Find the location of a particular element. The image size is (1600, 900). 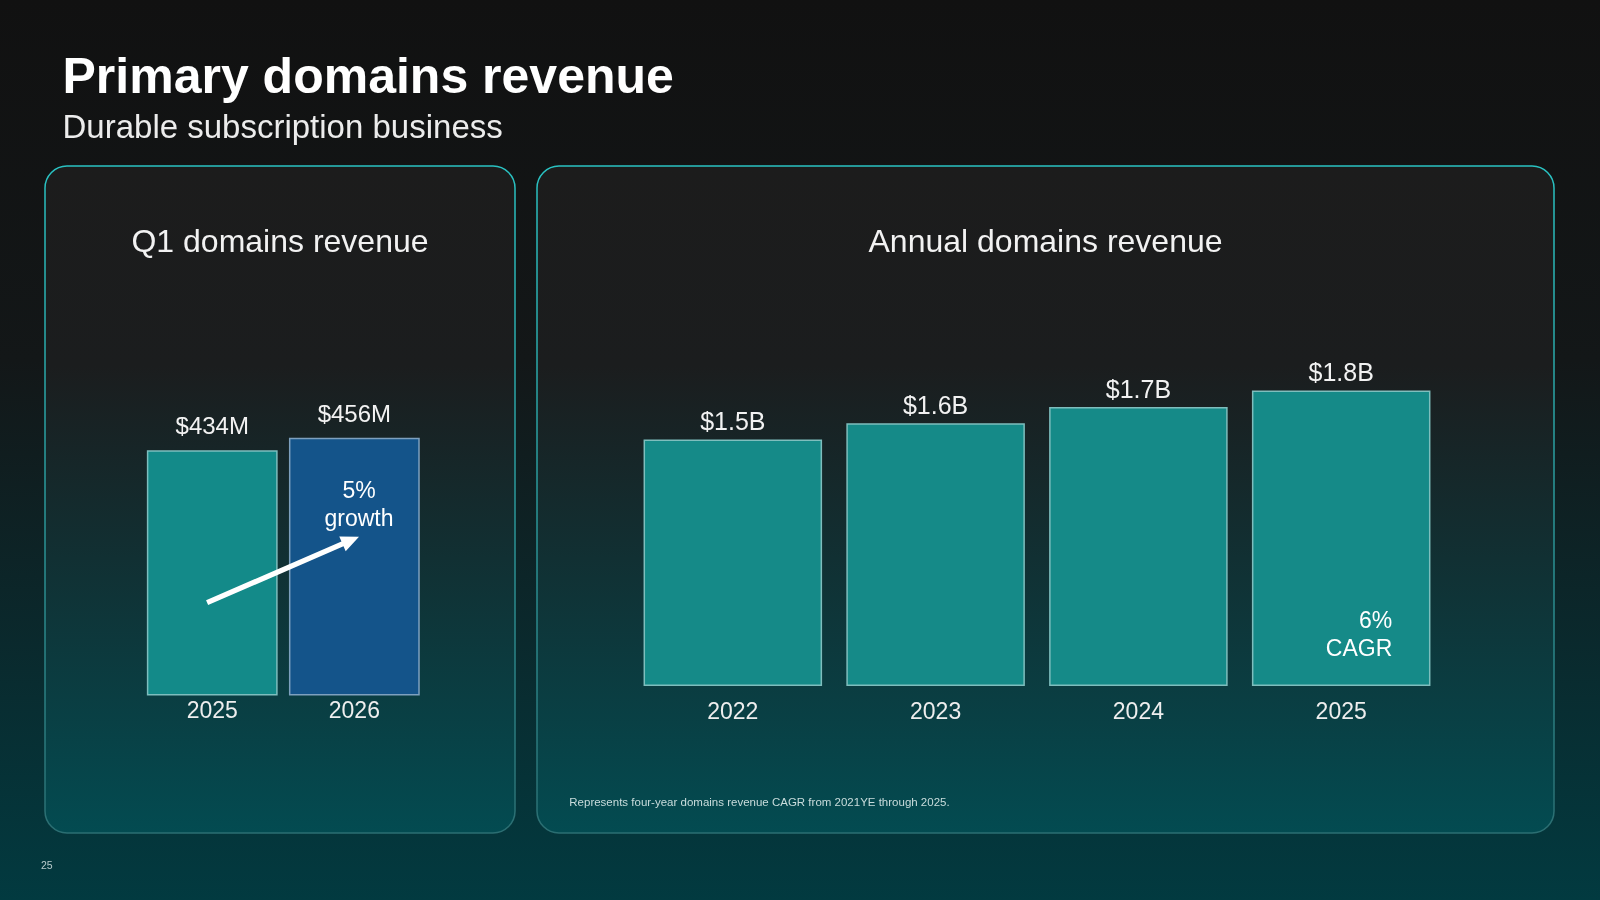

data-label: $456M is located at coordinates (354, 413).